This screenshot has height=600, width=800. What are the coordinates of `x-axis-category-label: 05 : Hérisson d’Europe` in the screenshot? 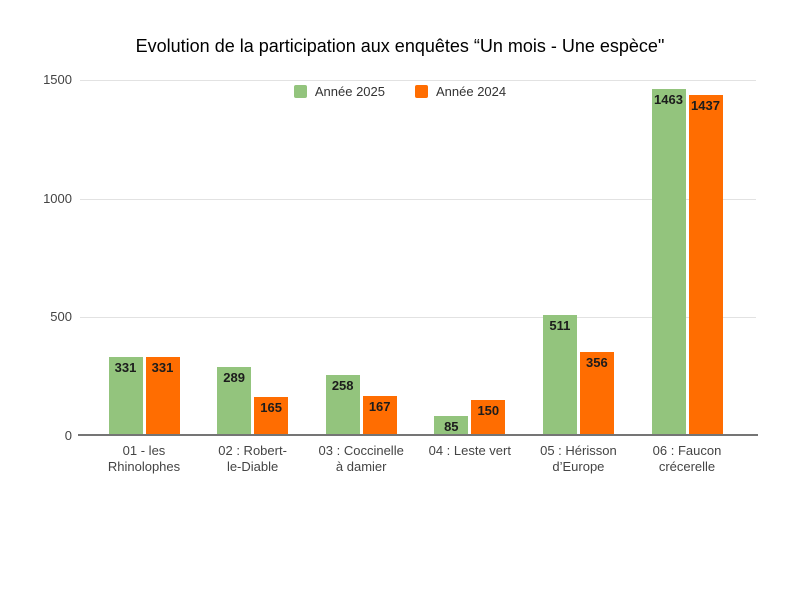 It's located at (578, 459).